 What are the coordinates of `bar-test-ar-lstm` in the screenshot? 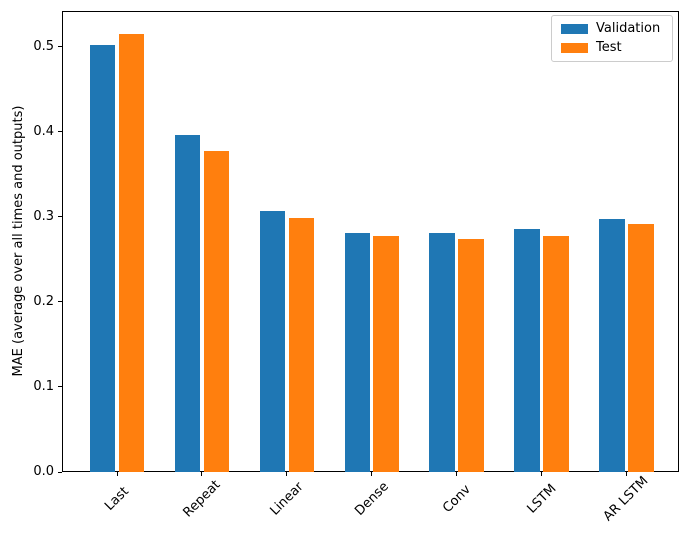 It's located at (641, 347).